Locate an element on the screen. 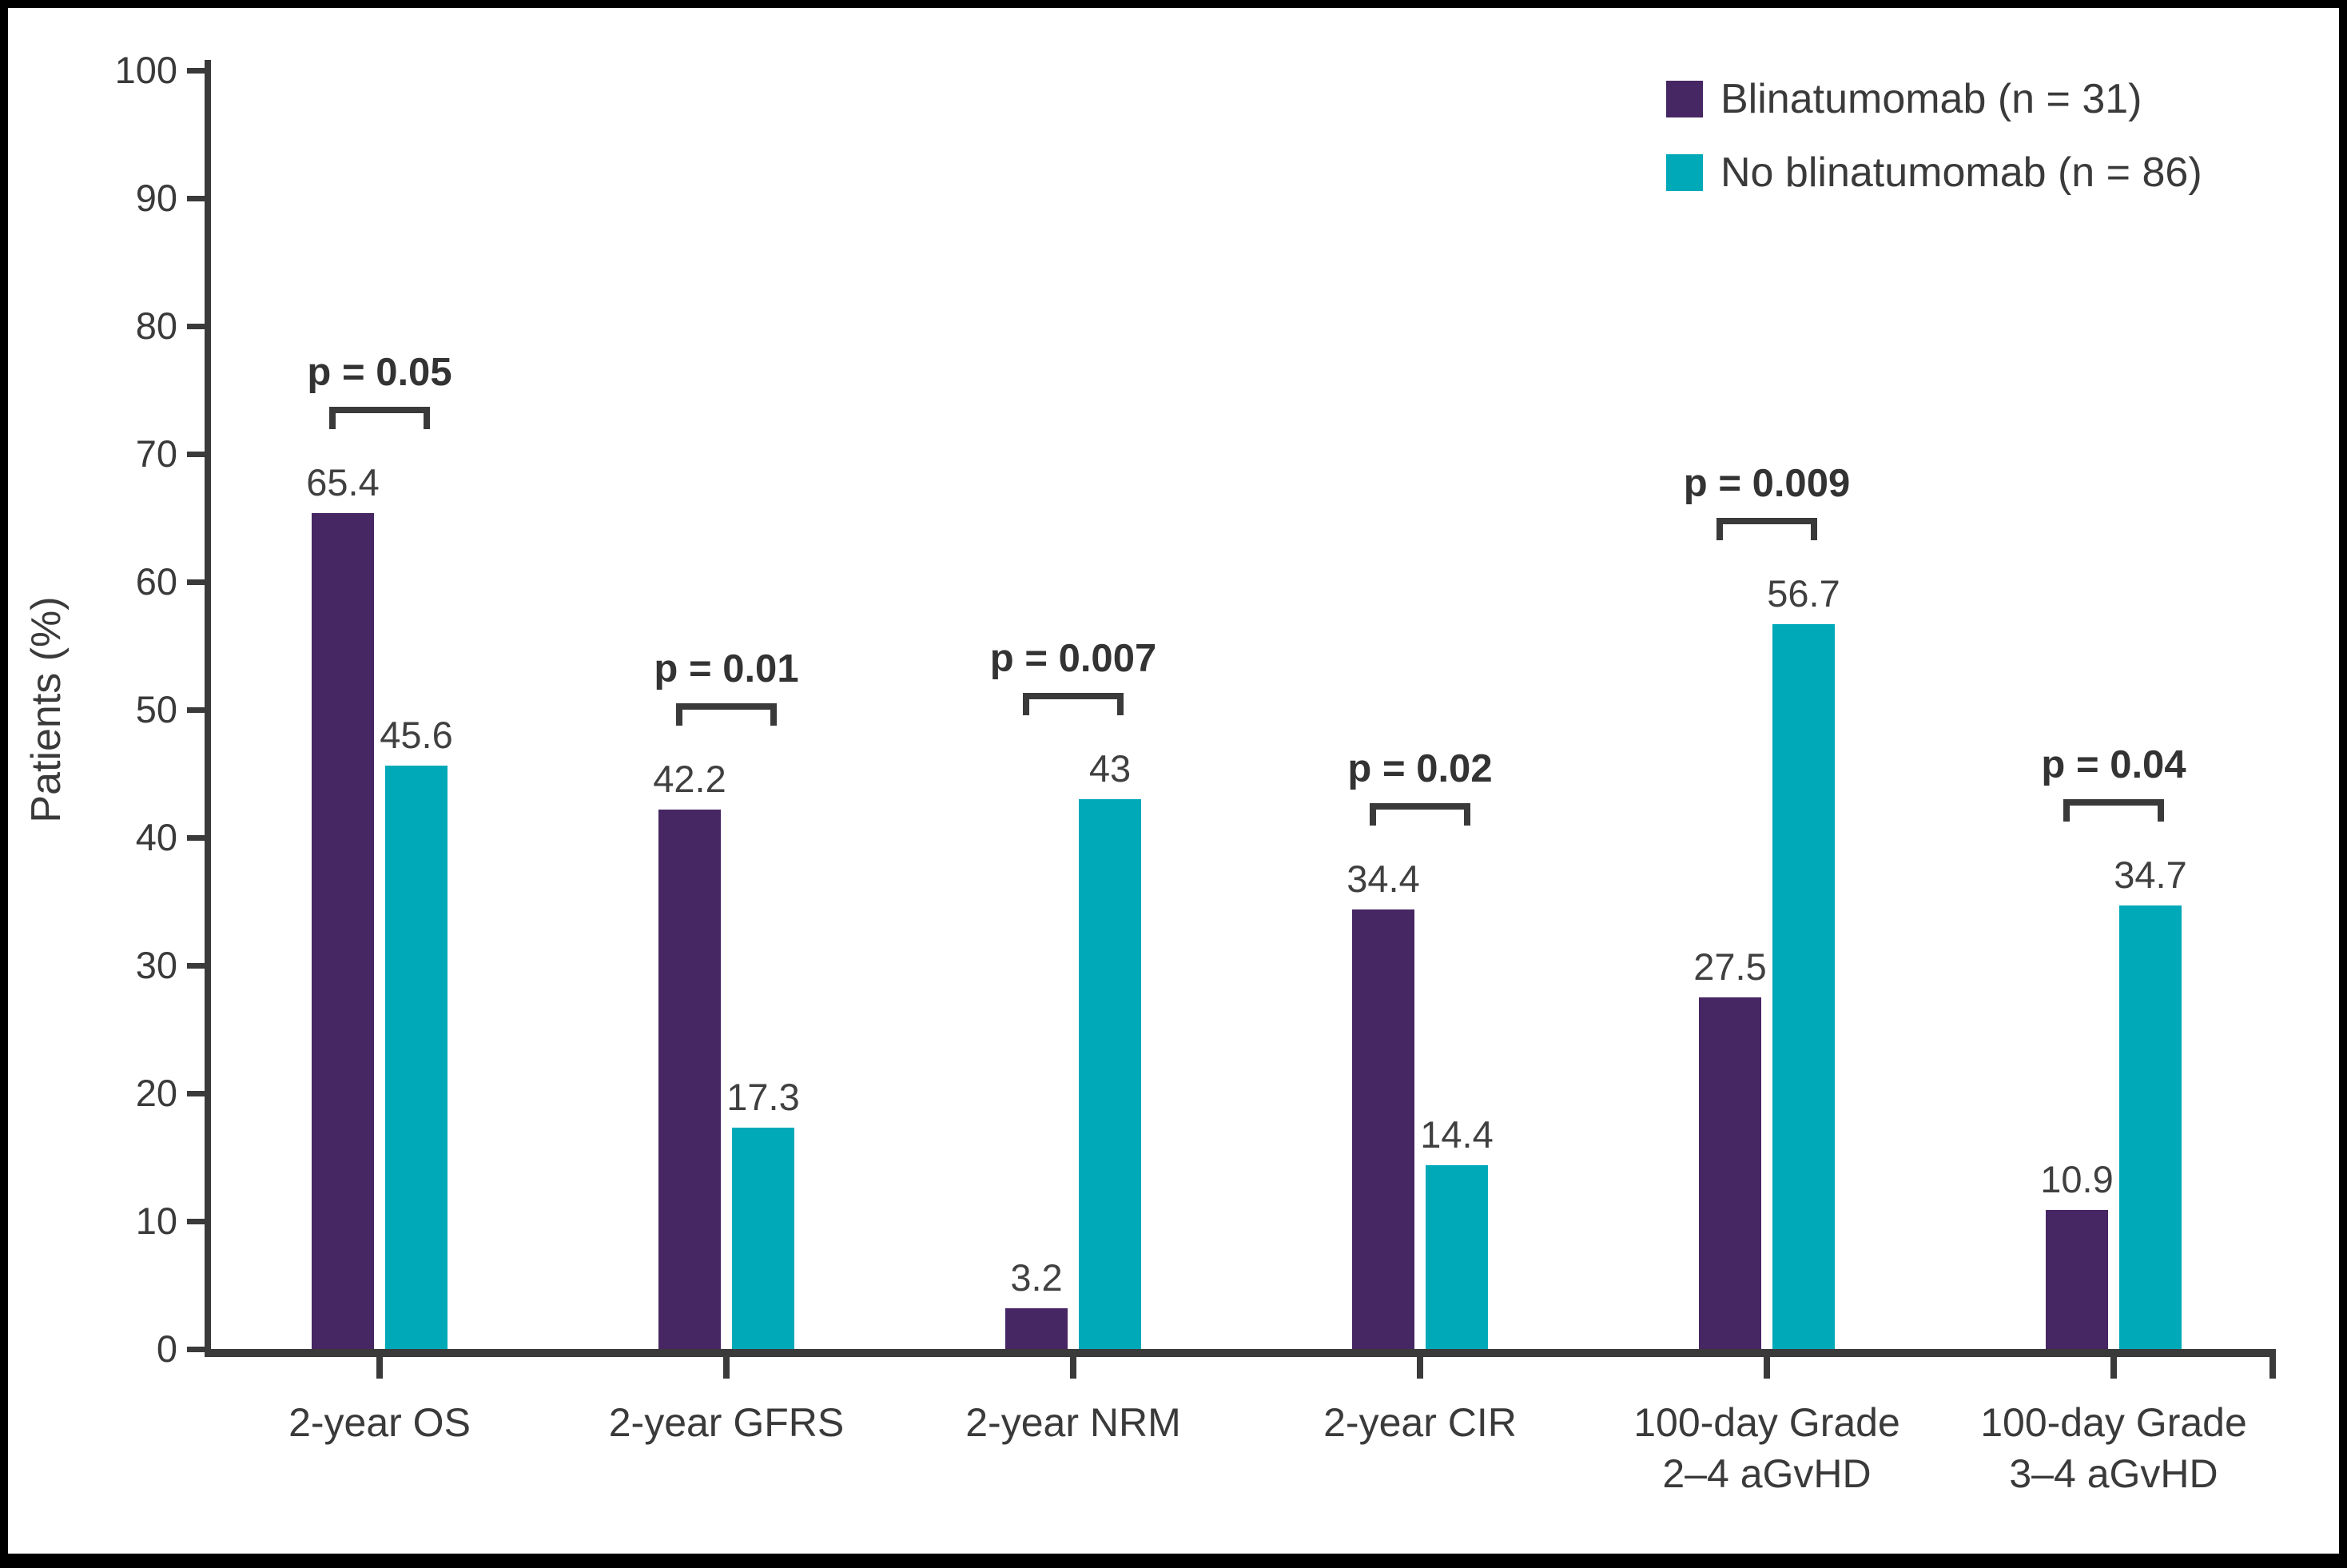  category-label-line: 2–4 aGvHD is located at coordinates (1767, 1473).